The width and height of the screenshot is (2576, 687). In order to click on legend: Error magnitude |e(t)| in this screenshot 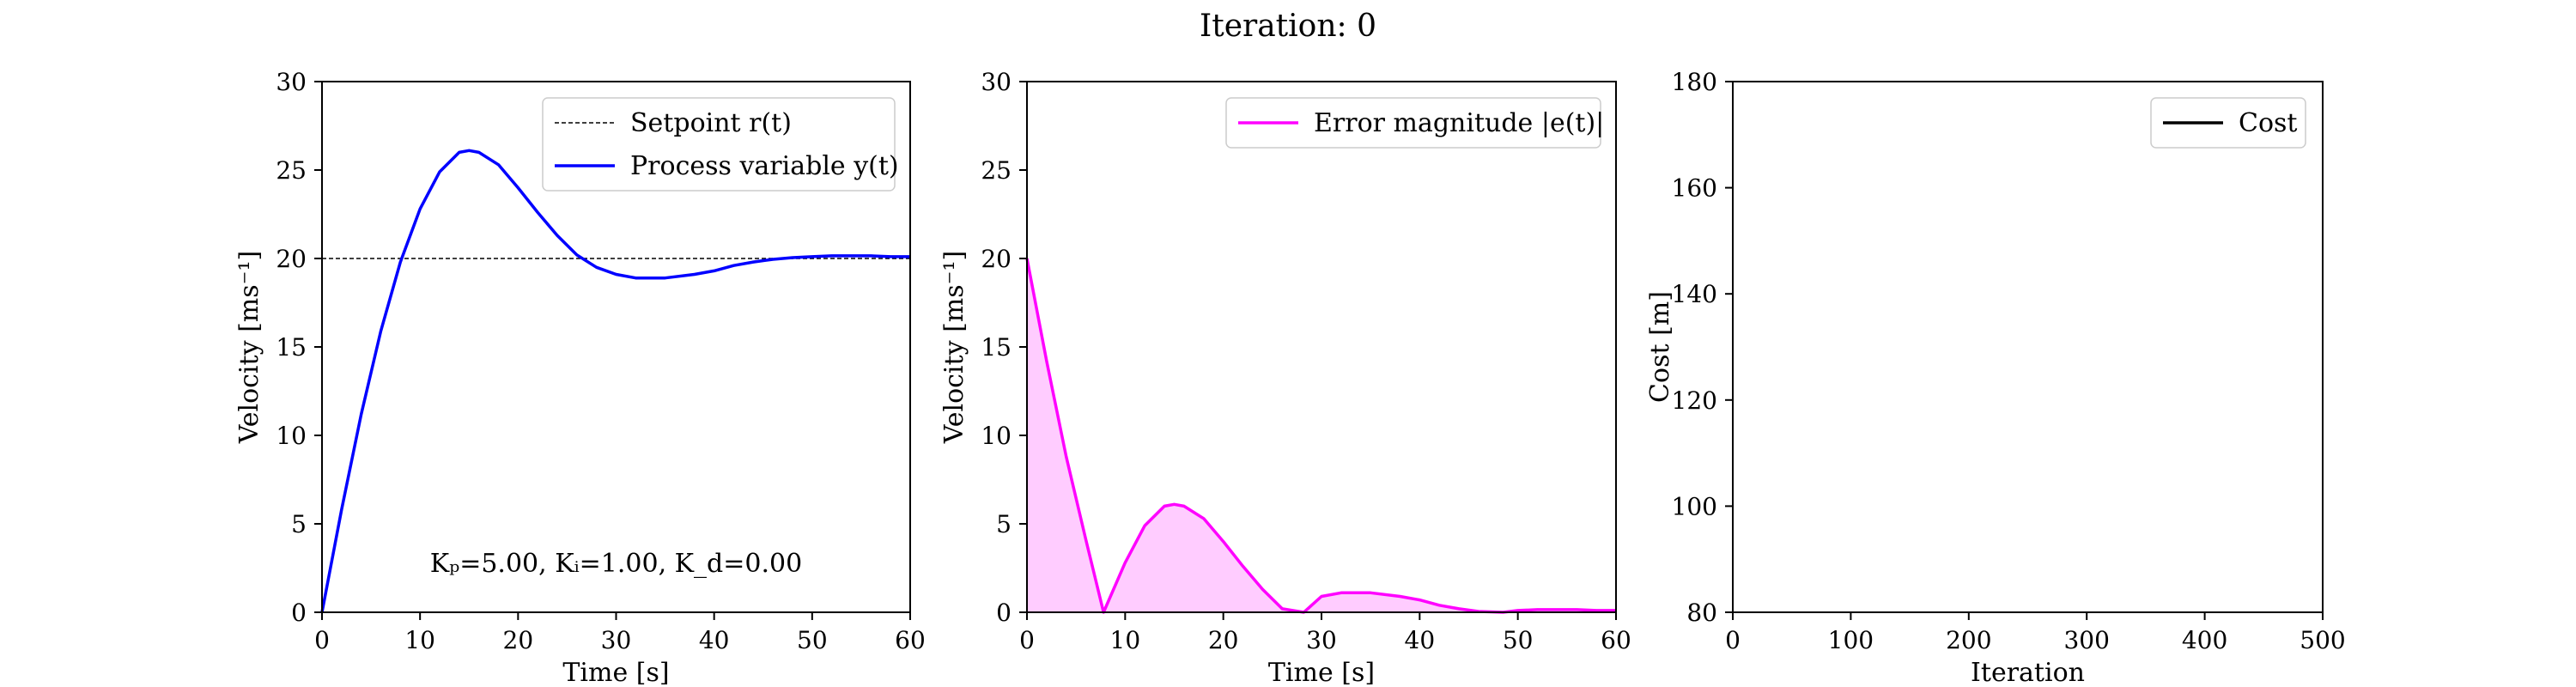, I will do `click(1415, 123)`.